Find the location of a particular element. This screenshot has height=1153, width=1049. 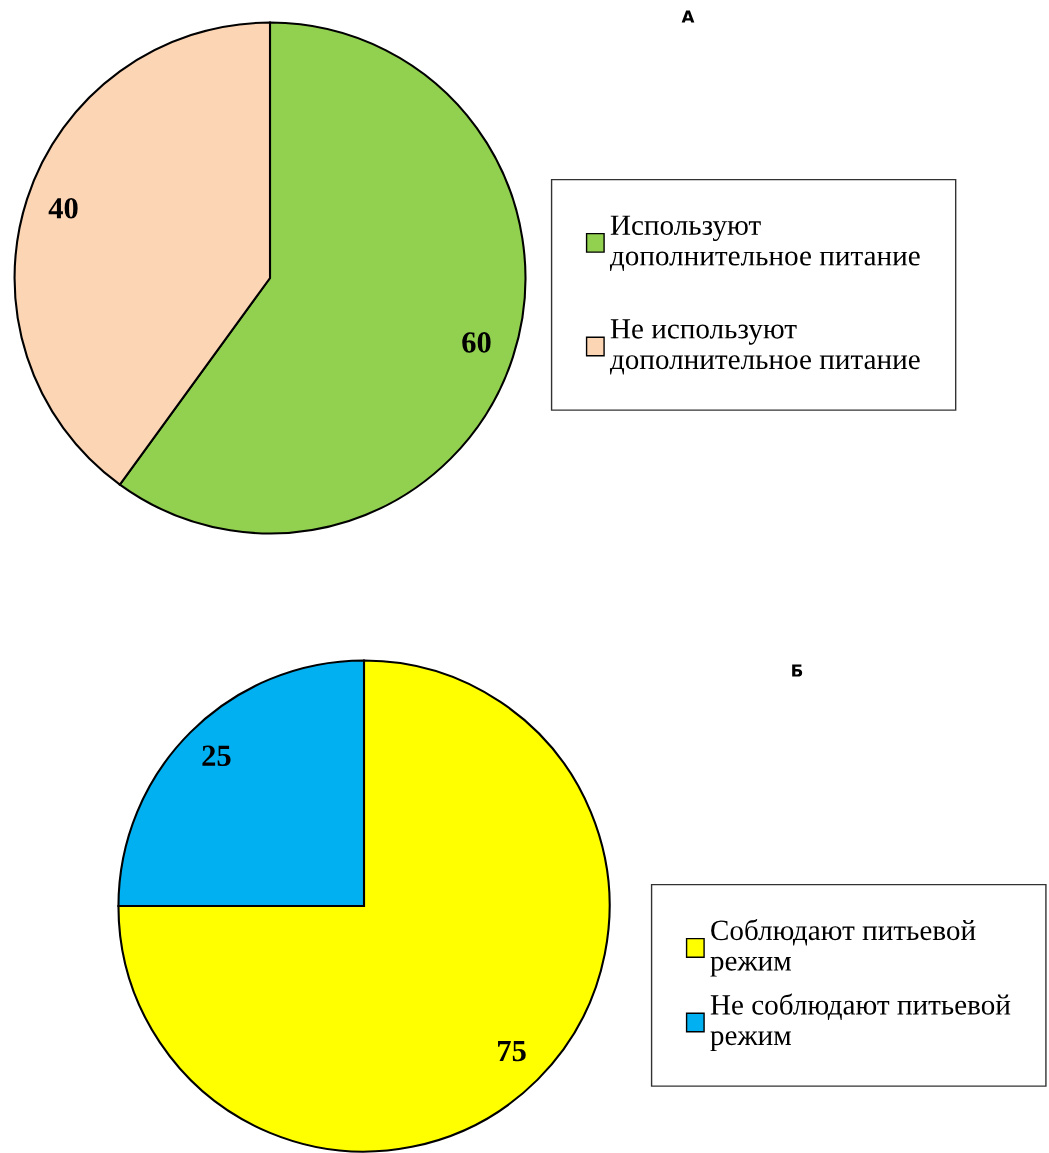

legend-label: Используют дополнительное питание is located at coordinates (764, 243).